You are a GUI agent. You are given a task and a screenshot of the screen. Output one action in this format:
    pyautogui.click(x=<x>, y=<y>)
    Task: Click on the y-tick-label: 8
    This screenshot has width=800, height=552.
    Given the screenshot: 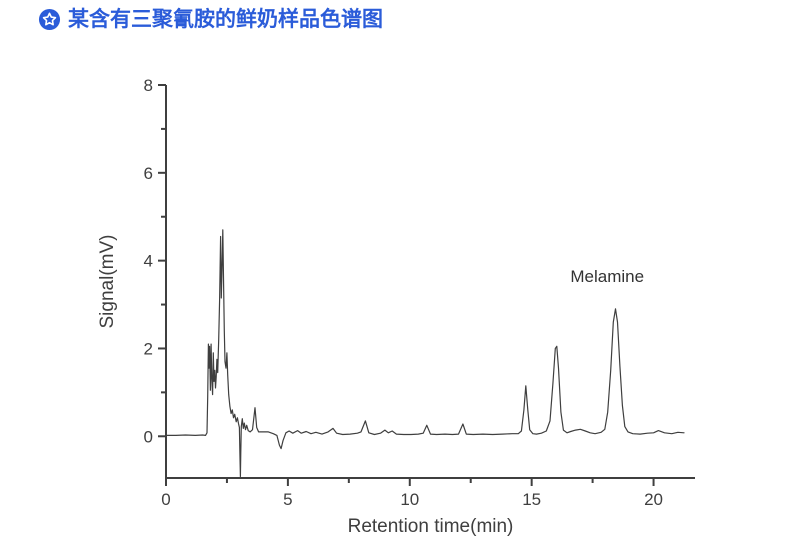 What is the action you would take?
    pyautogui.click(x=148, y=85)
    